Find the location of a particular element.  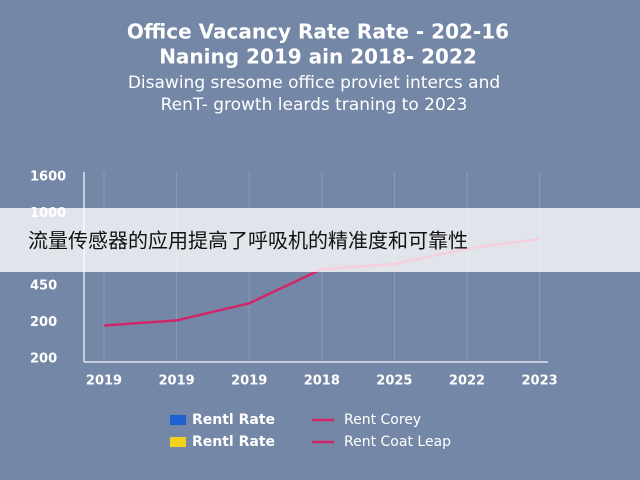

caption-text: 流量传感器的应用提高了呼吸机的精准度和可靠性 is located at coordinates (248, 241).